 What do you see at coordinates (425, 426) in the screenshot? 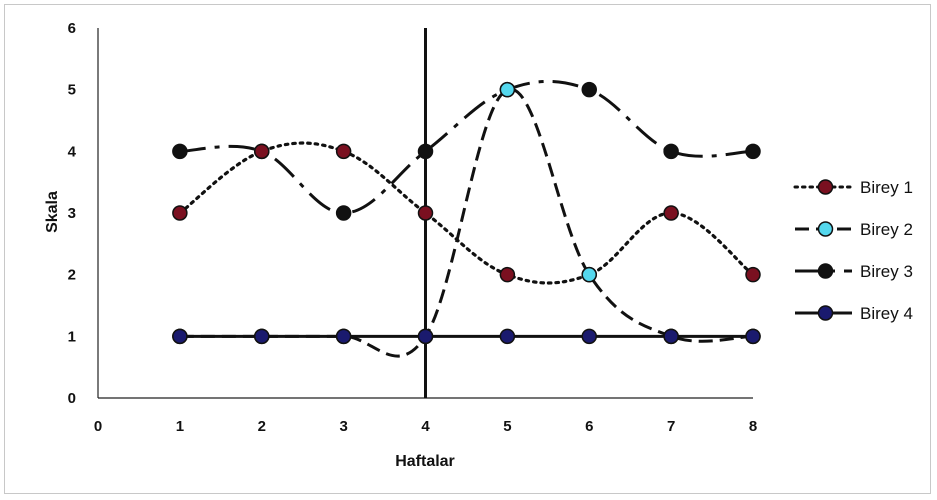
I see `x-tick-label: 4` at bounding box center [425, 426].